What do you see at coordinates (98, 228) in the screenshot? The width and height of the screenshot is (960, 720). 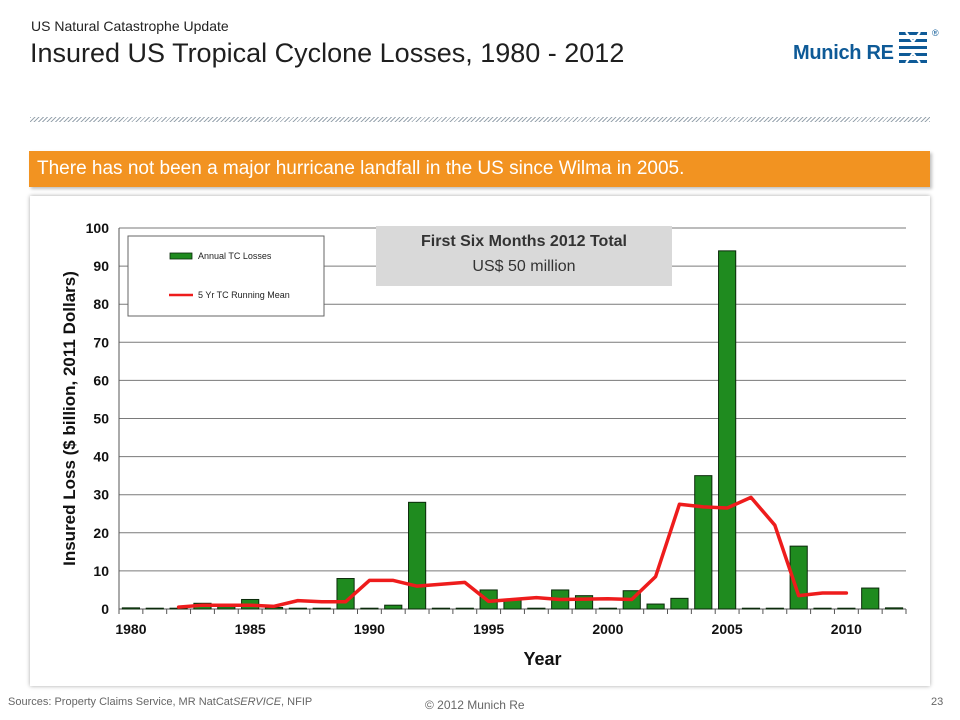 I see `y-tick-label: 100` at bounding box center [98, 228].